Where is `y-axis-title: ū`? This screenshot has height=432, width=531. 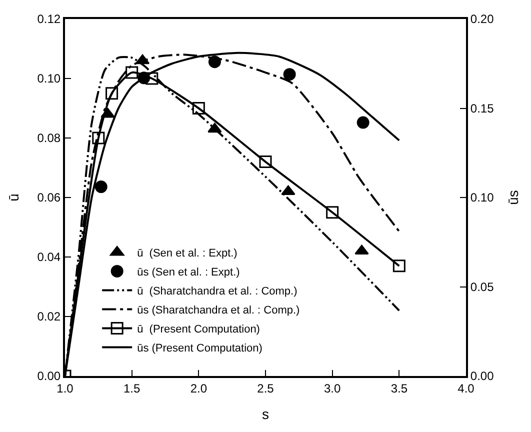 y-axis-title: ū is located at coordinates (13, 198).